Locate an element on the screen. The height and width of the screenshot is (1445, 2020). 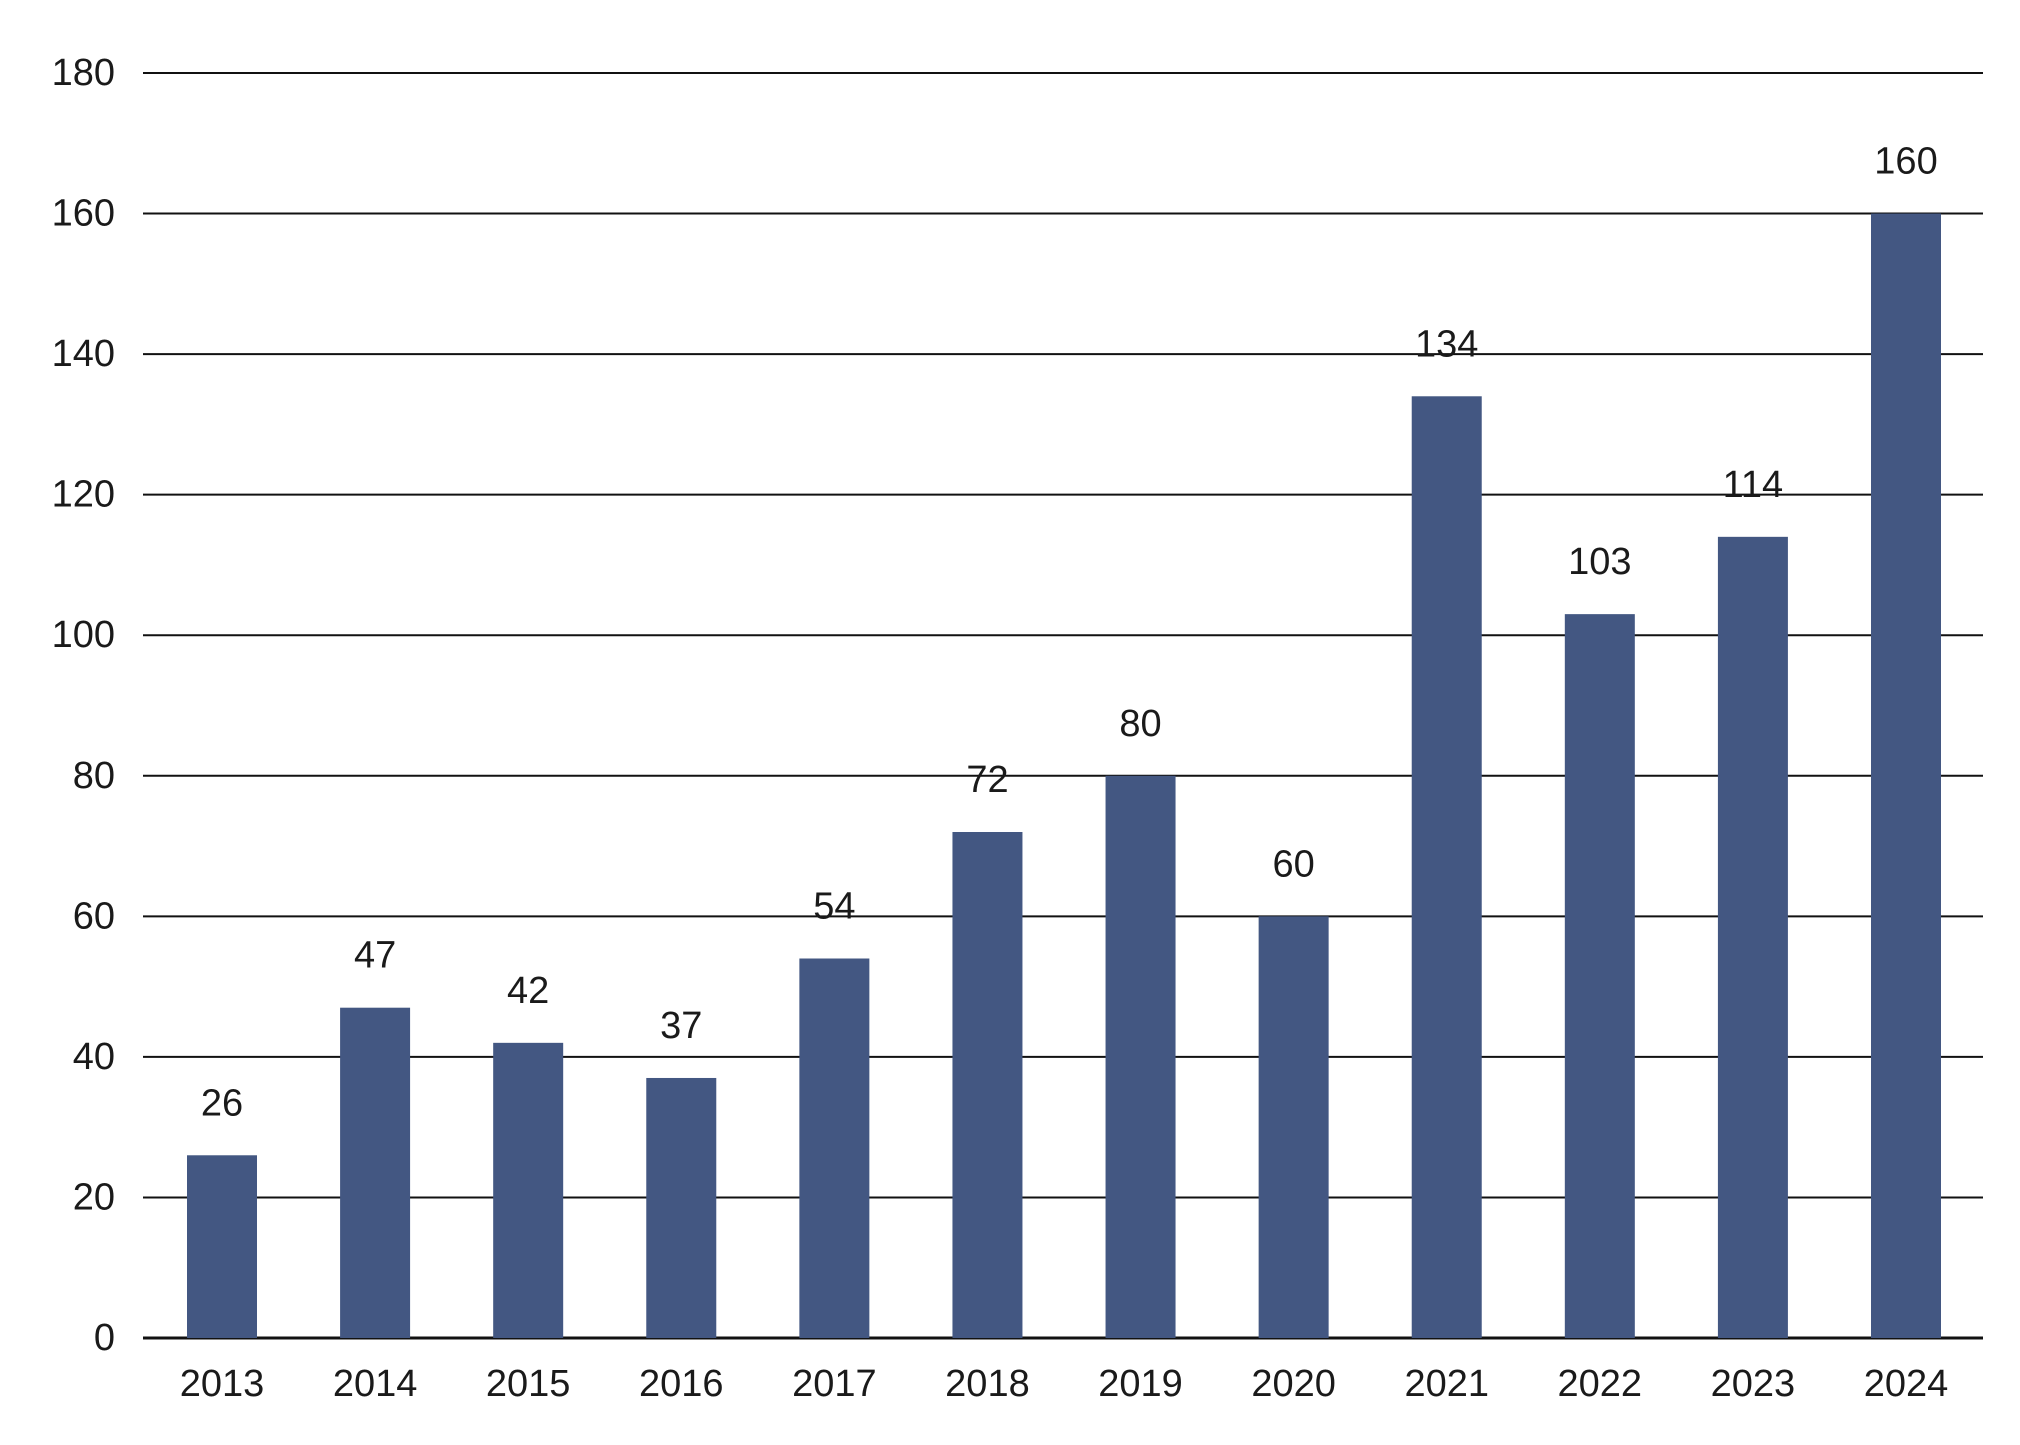
x-tick-label-2016: 2016 is located at coordinates (681, 1384).